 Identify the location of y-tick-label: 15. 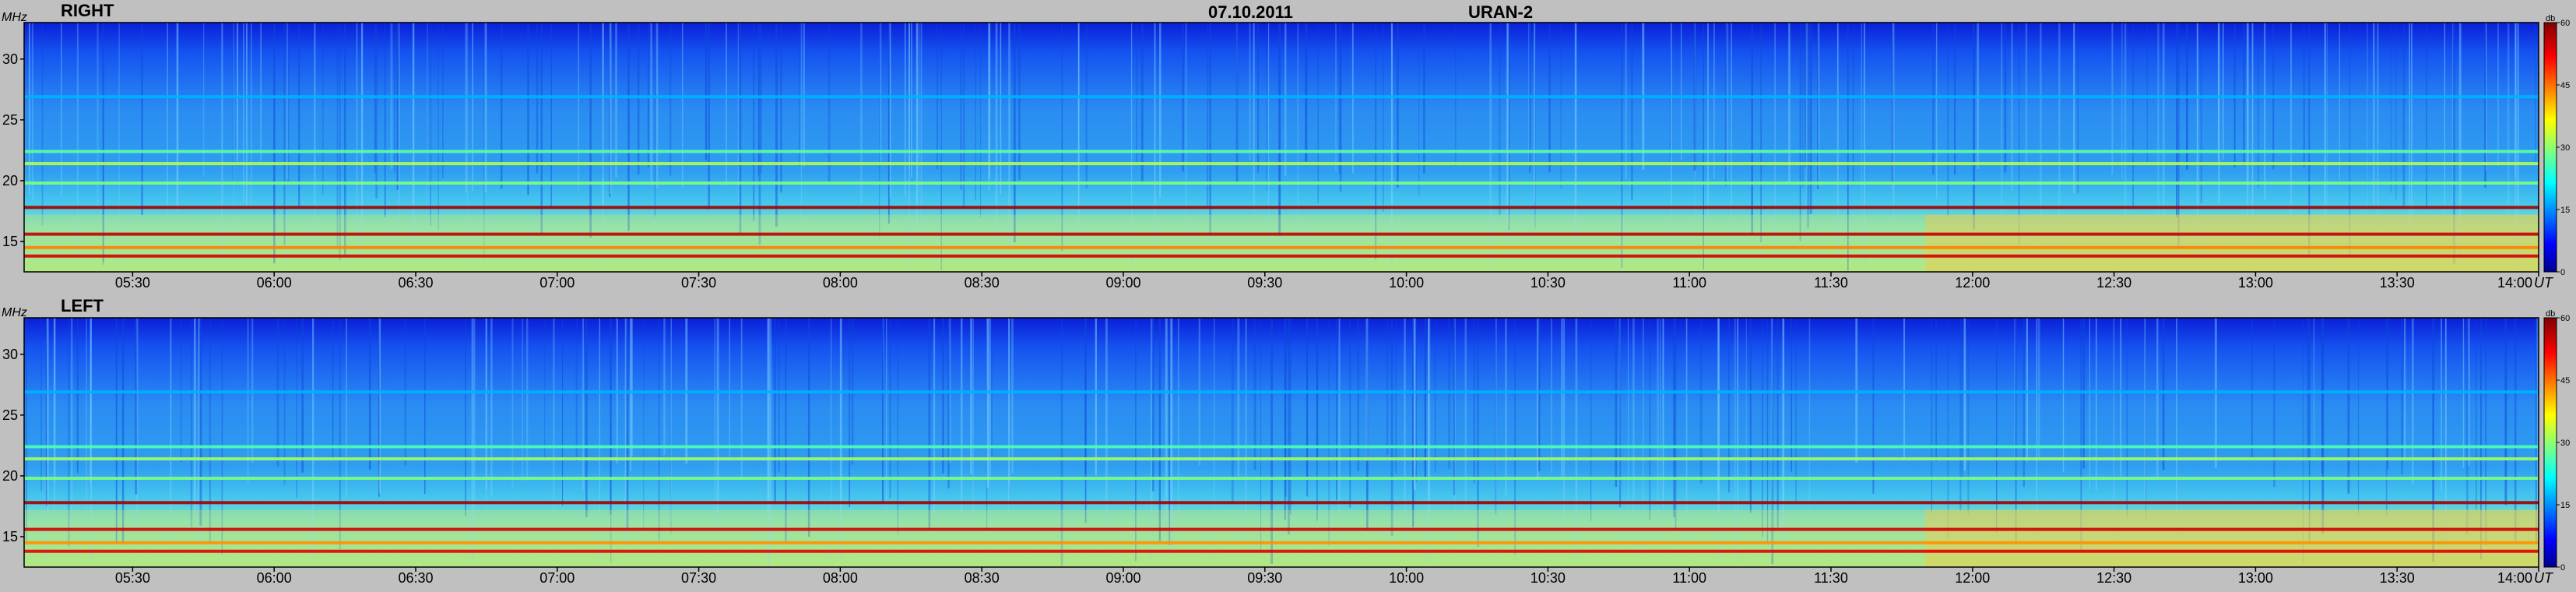
(10, 241).